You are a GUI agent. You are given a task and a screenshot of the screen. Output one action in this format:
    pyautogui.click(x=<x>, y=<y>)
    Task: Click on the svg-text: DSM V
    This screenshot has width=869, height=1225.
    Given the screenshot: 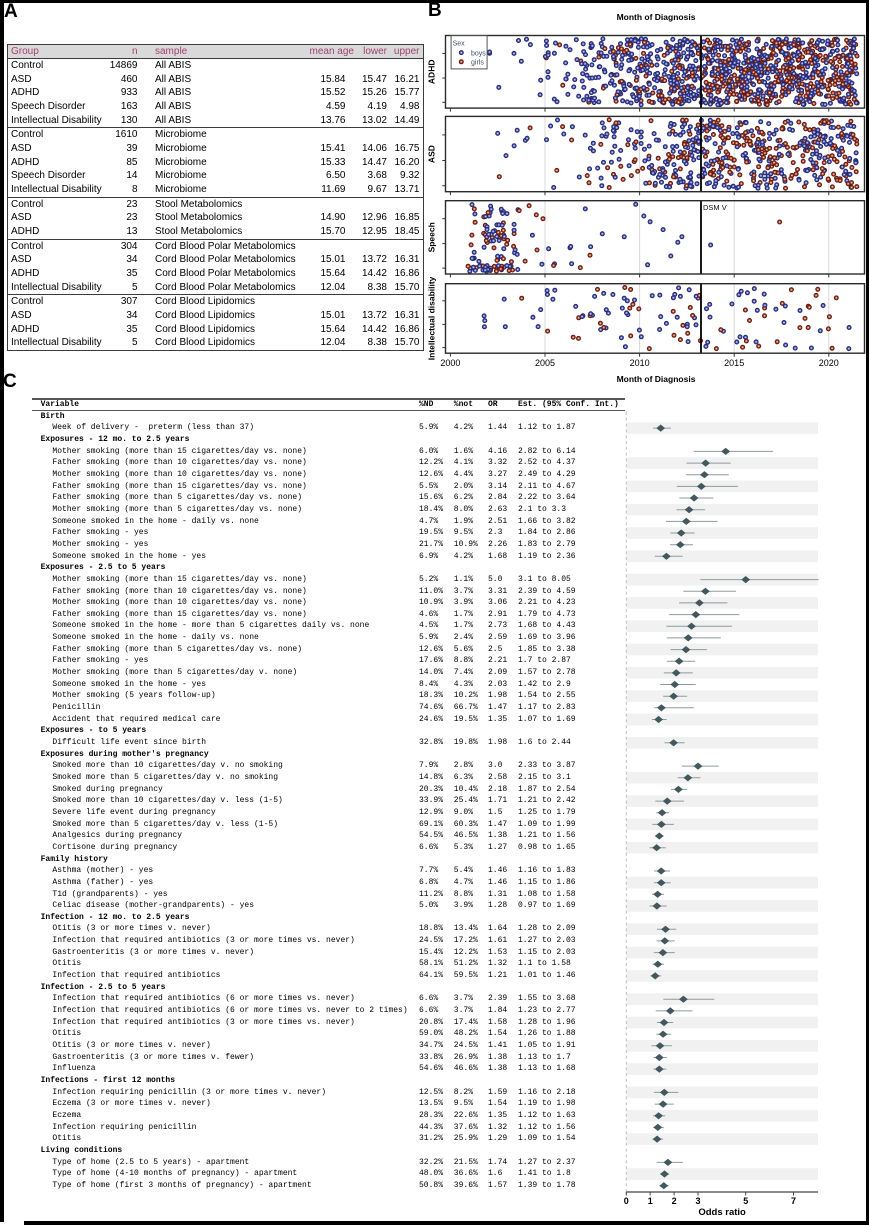 What is the action you would take?
    pyautogui.click(x=715, y=207)
    